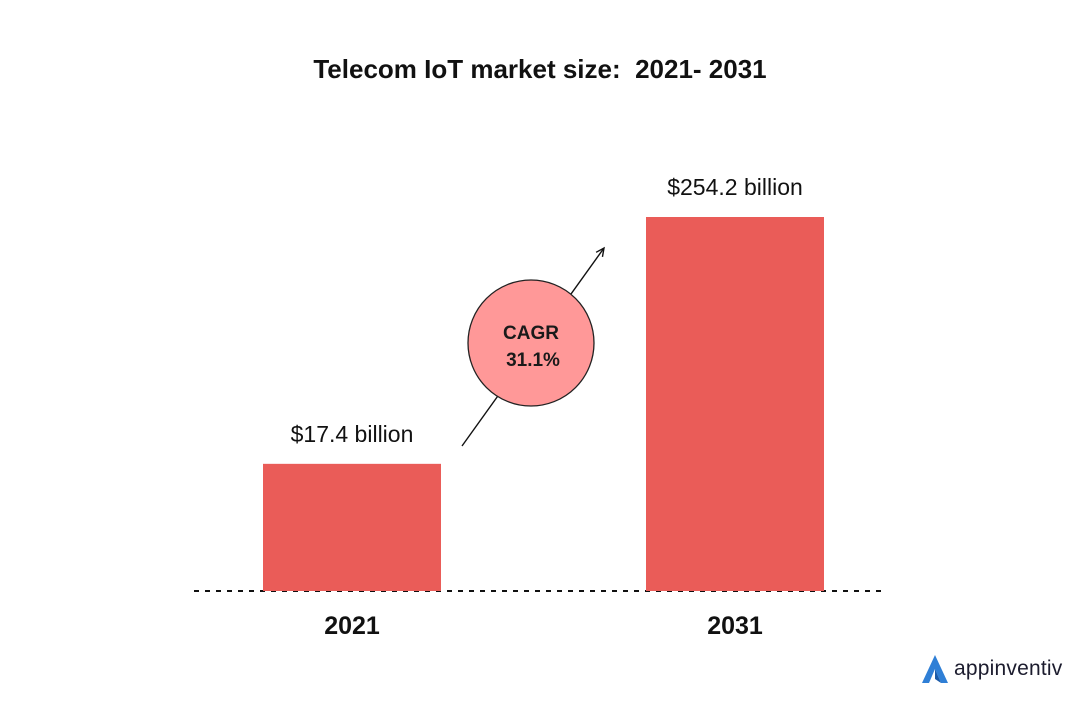 The height and width of the screenshot is (716, 1080). I want to click on appinventiv-logo-icon, so click(935, 669).